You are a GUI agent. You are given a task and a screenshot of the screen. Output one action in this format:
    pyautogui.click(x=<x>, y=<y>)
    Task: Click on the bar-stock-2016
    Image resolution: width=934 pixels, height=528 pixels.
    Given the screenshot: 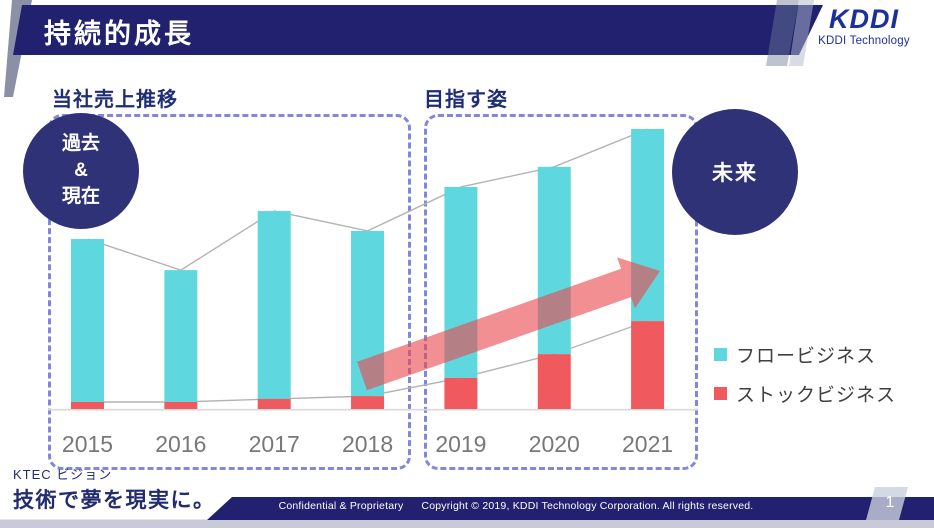 What is the action you would take?
    pyautogui.click(x=181, y=405)
    